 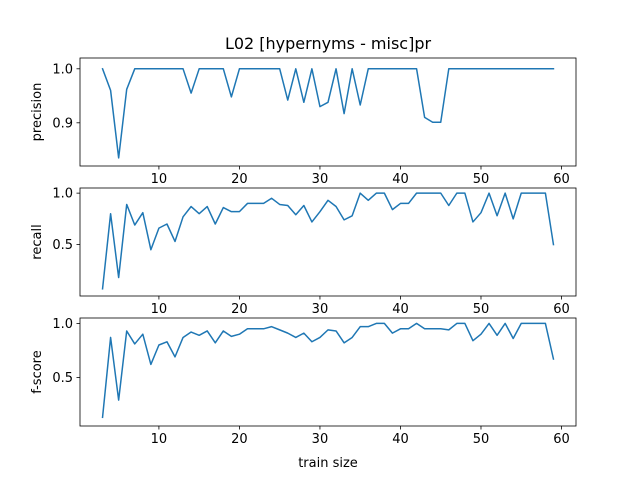 What do you see at coordinates (37, 372) in the screenshot?
I see `y-axis-label-f-score: f-score` at bounding box center [37, 372].